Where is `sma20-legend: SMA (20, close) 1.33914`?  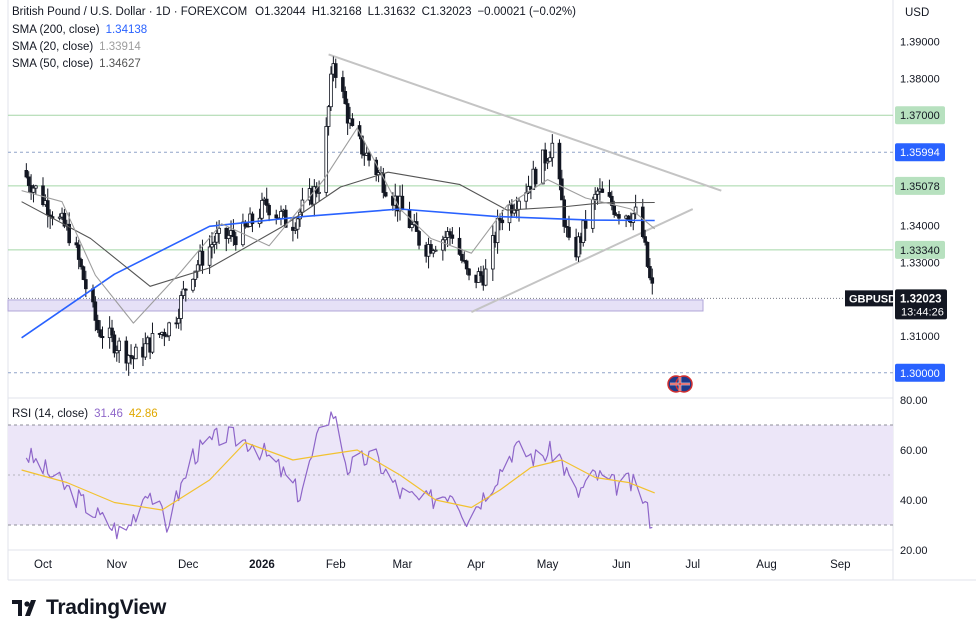 sma20-legend: SMA (20, close) 1.33914 is located at coordinates (76, 47).